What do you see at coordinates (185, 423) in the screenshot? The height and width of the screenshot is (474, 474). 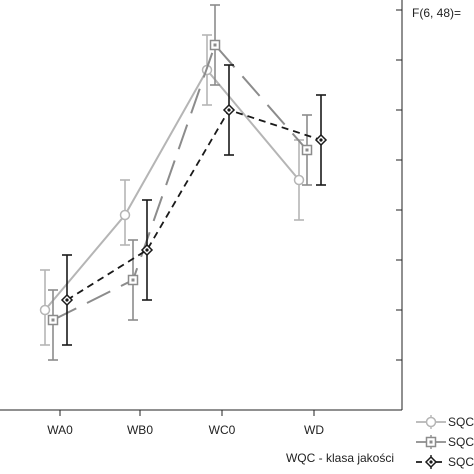 I see `x-axis-ticks: WA0 WB0 WC0 WD` at bounding box center [185, 423].